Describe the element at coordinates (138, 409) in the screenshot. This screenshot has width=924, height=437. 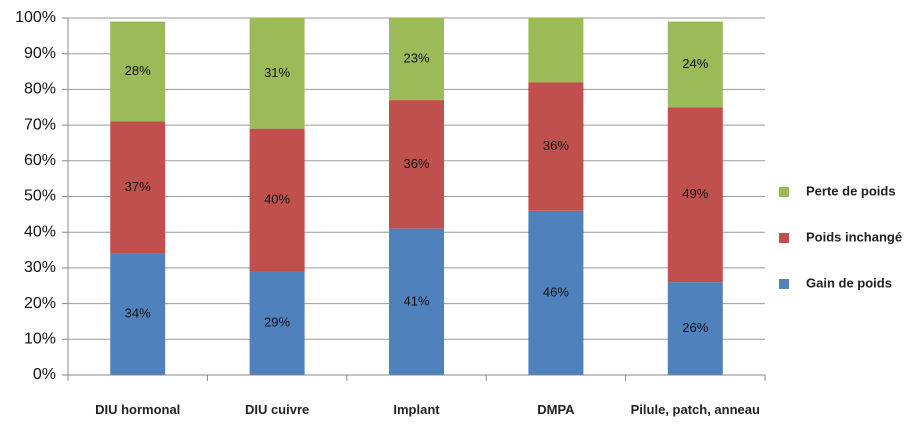
I see `x-tick-label: DIU hormonal` at that location.